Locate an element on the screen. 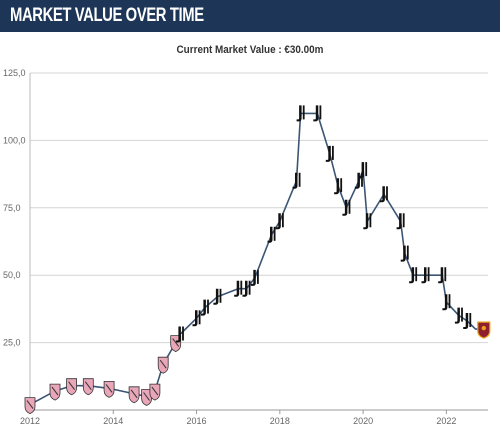 The height and width of the screenshot is (440, 500). y-tick-label: 50,0 is located at coordinates (12, 275).